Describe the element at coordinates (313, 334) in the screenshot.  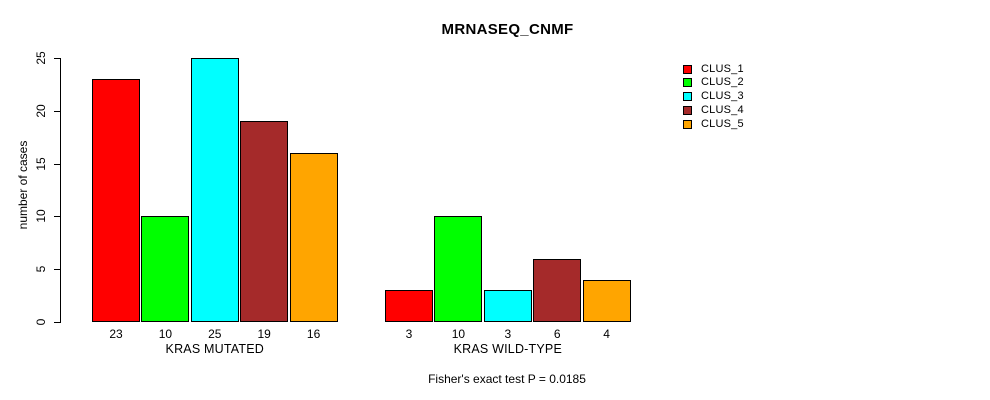
I see `bar-value-label: 16` at that location.